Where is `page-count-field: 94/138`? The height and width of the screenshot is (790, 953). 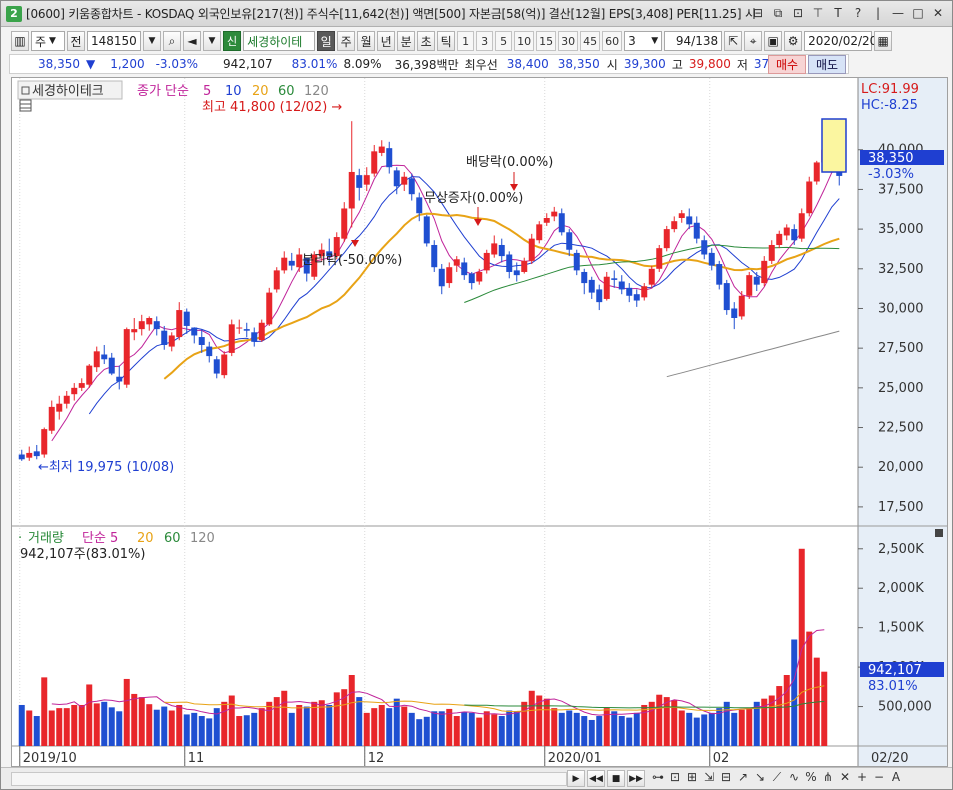
page-count-field: 94/138 is located at coordinates (693, 41).